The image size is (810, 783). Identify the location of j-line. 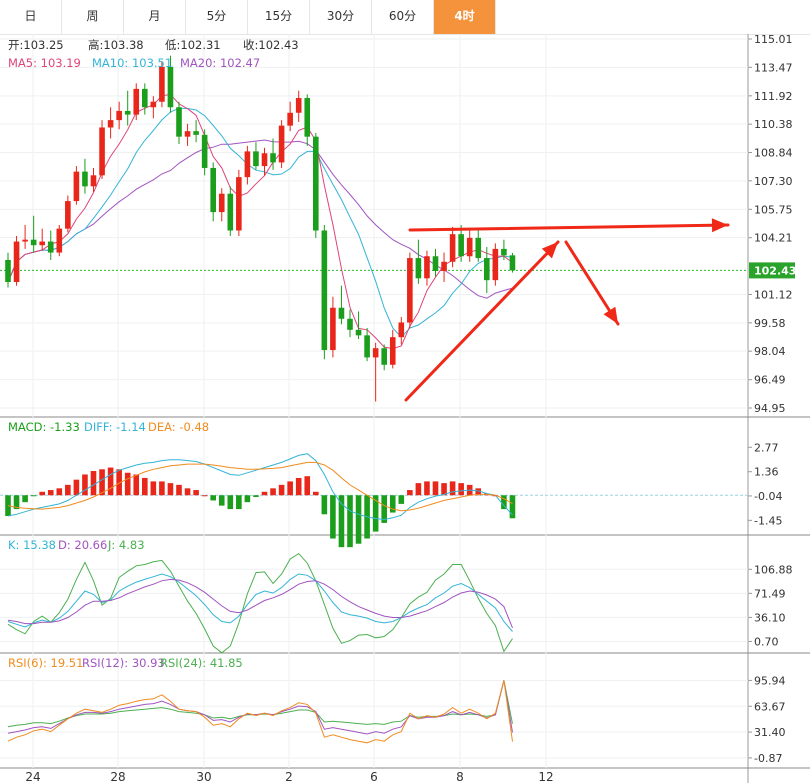
(260, 603).